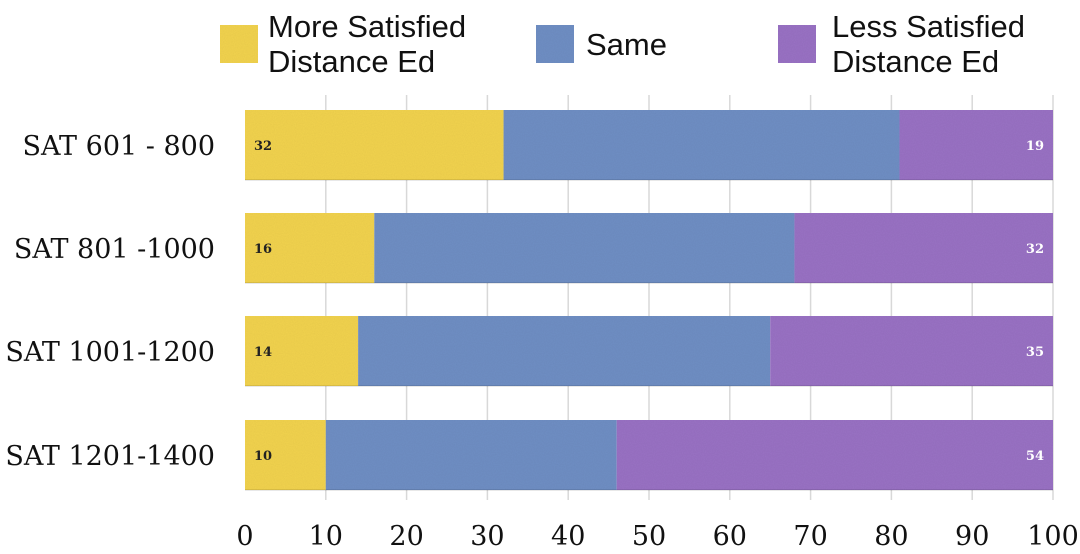 This screenshot has height=554, width=1080. Describe the element at coordinates (110, 352) in the screenshot. I see `category-label-2: SAT 1001-1200` at that location.